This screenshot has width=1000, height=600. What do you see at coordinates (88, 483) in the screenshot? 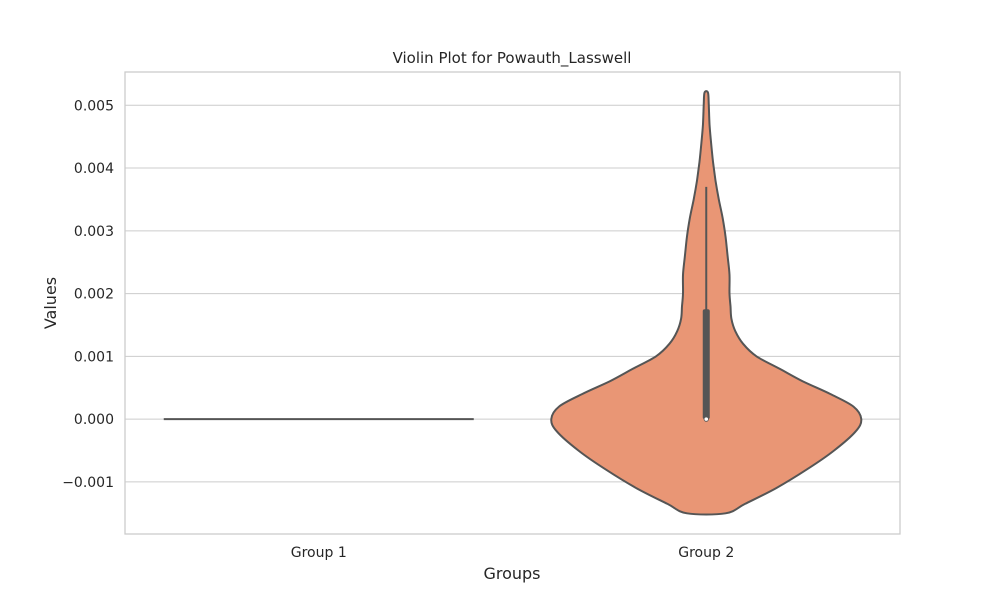
I see `y-tick-label: −0.001` at bounding box center [88, 483].